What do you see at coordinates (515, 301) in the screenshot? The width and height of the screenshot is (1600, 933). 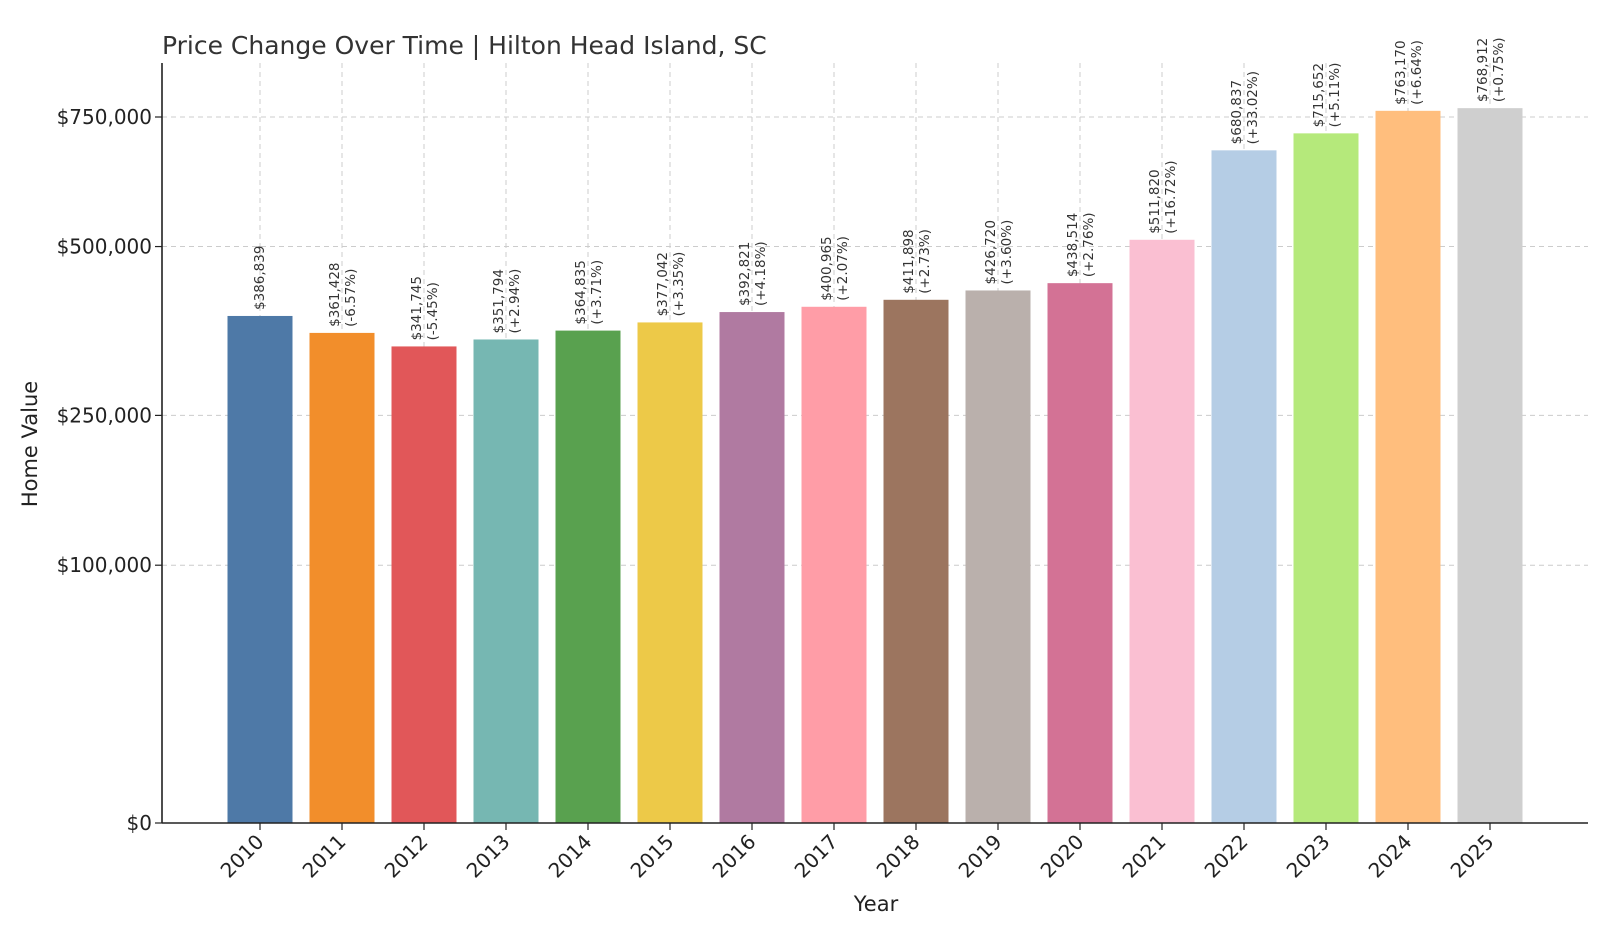 I see `change-label: (+2.94%)` at bounding box center [515, 301].